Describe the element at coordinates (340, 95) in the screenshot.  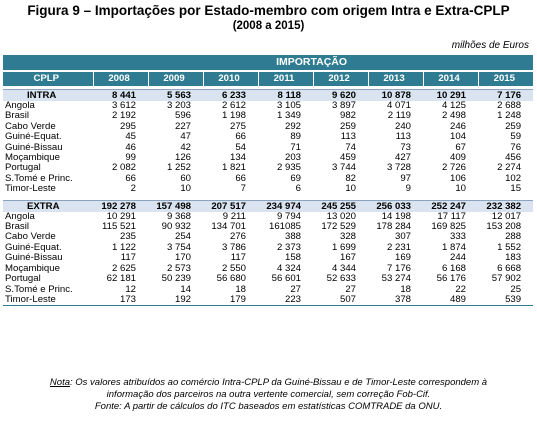
I see `total-cell: 9 620` at that location.